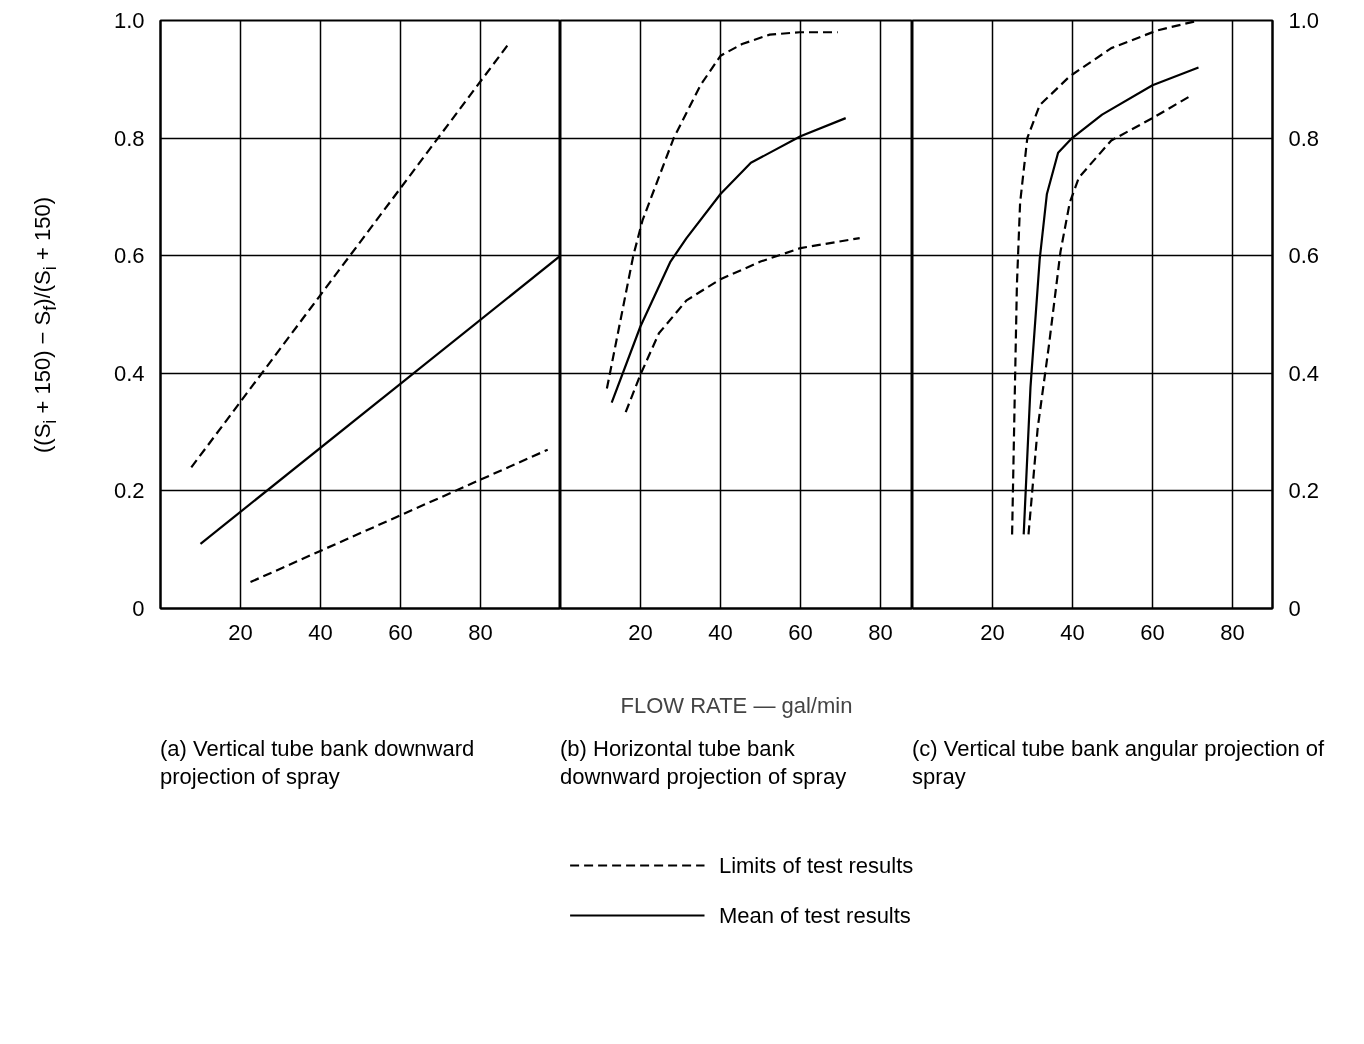  I want to click on text: Limits of test results, so click(816, 865).